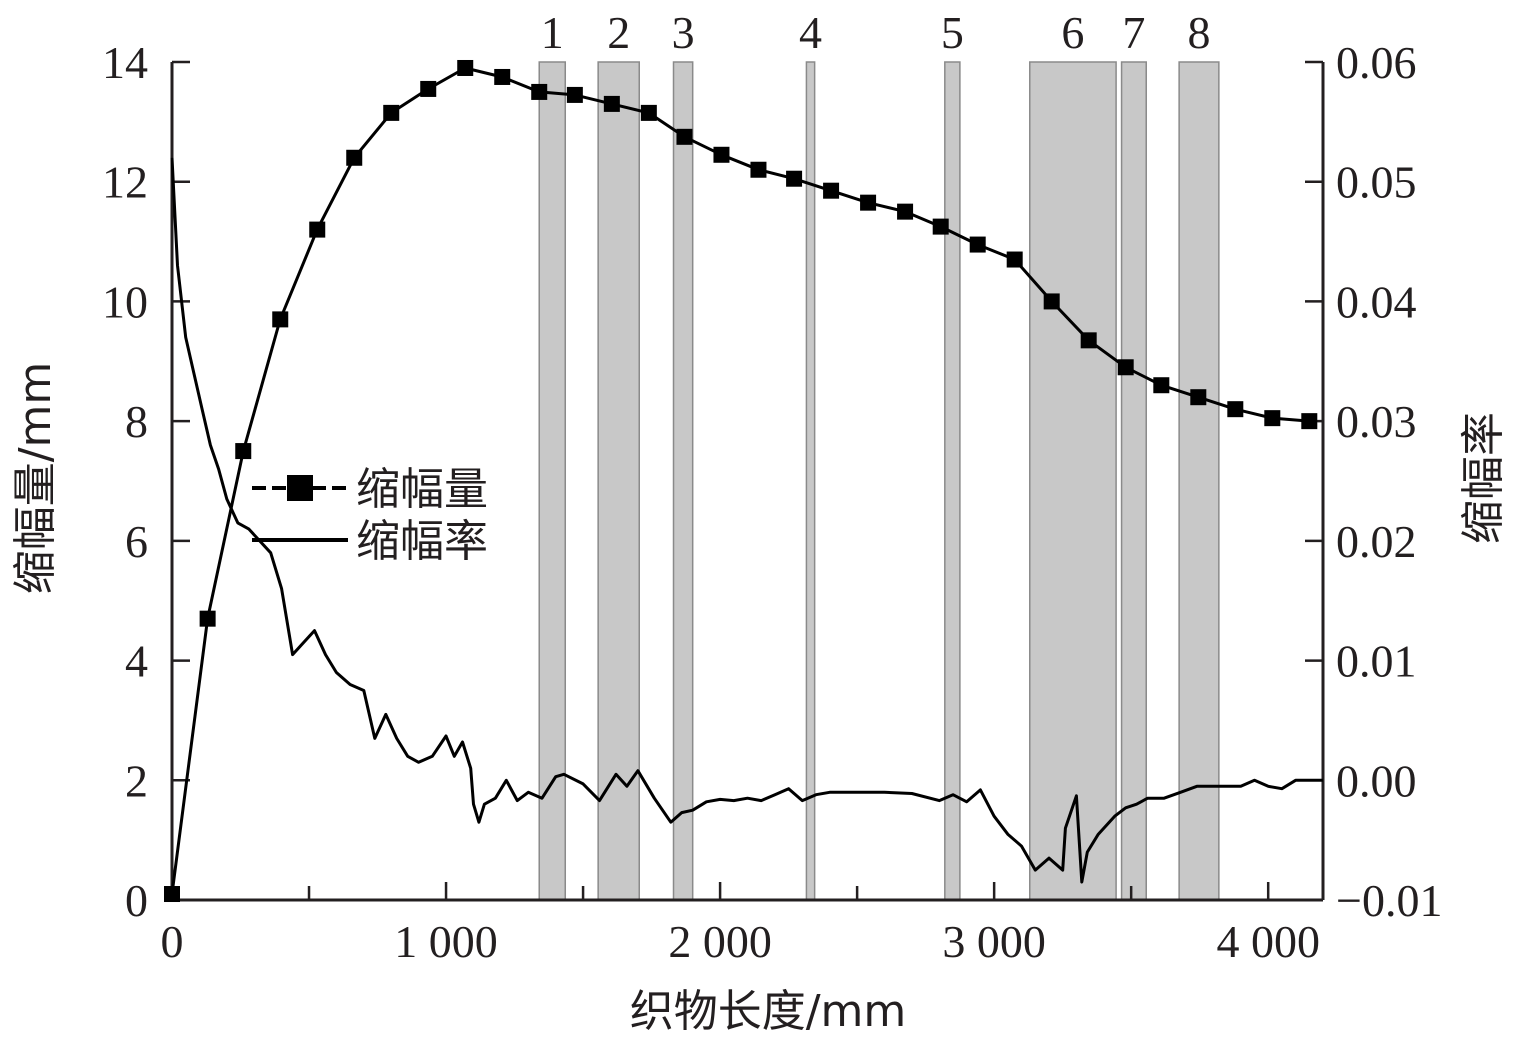 The image size is (1535, 1041). What do you see at coordinates (125, 182) in the screenshot?
I see `y-left-tick-label-6: 12` at bounding box center [125, 182].